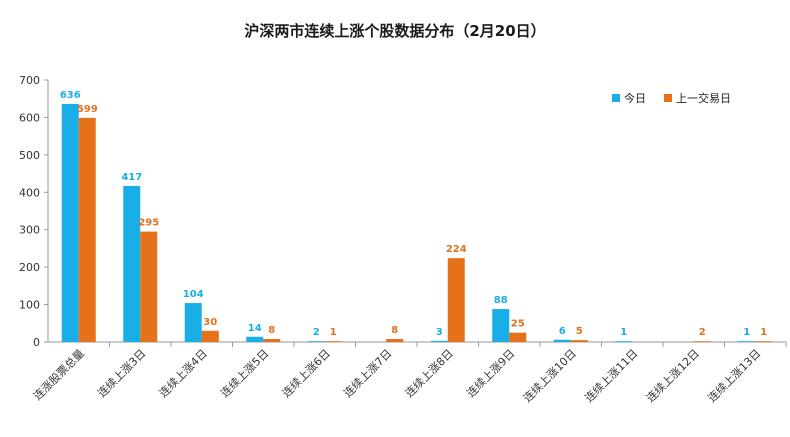 This screenshot has height=437, width=790. Describe the element at coordinates (210, 322) in the screenshot. I see `data-label: 30` at that location.